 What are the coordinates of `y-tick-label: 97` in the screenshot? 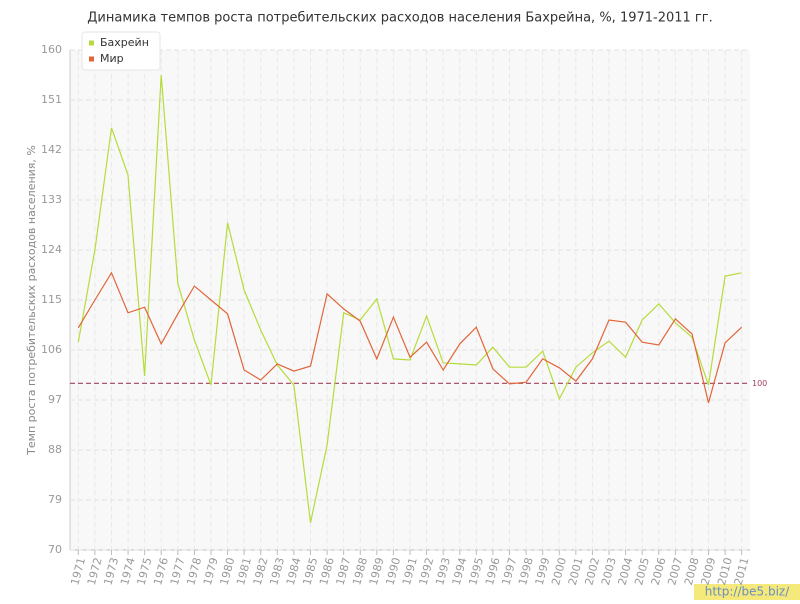 It's located at (55, 399).